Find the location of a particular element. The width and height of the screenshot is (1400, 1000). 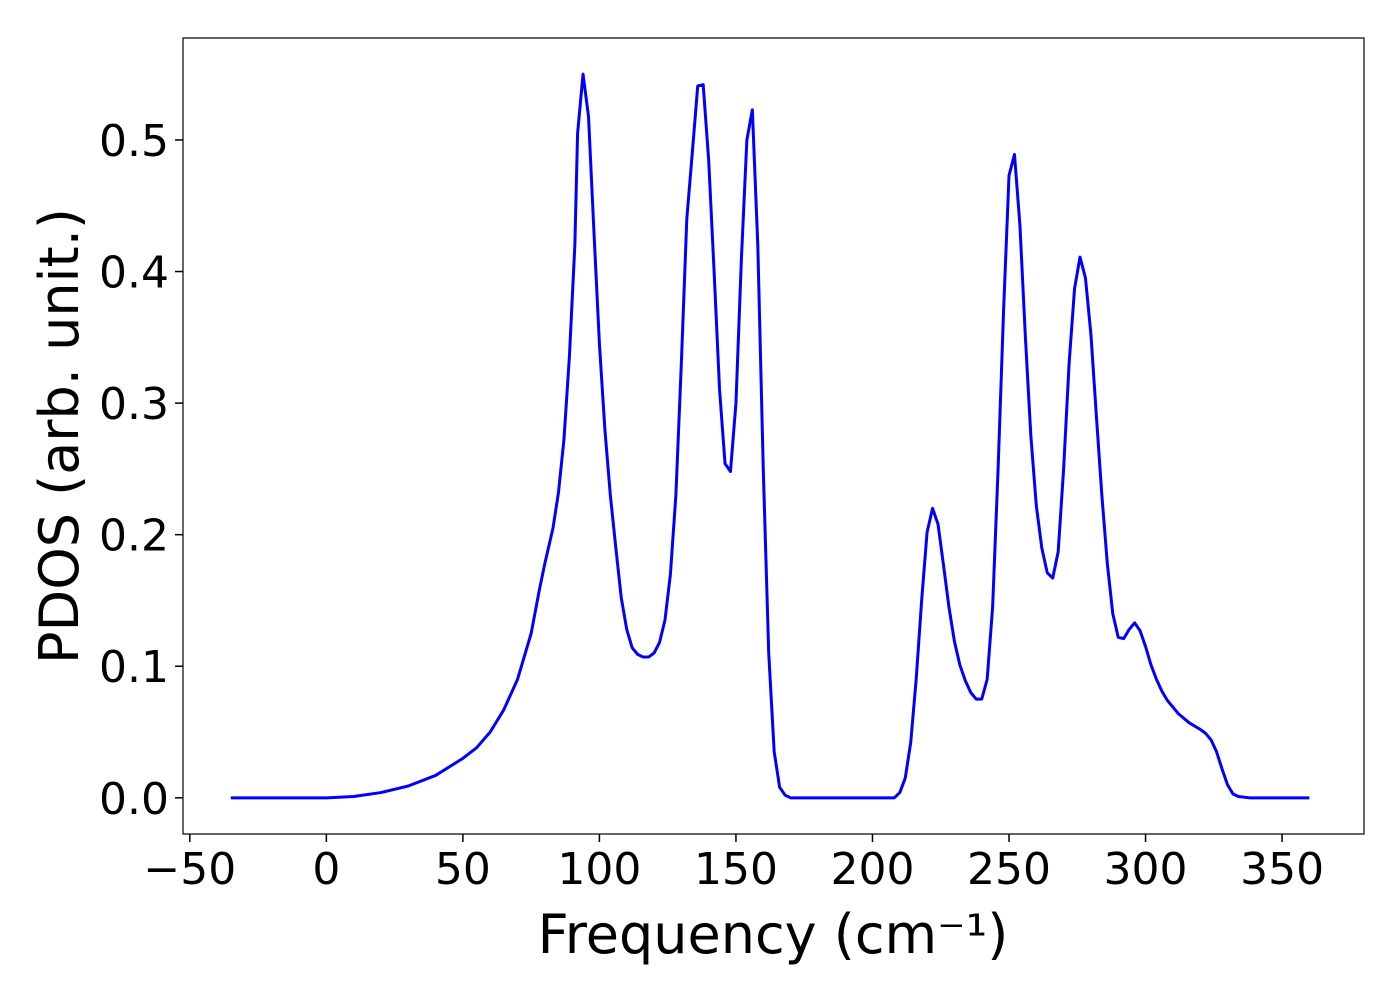

x-tick-label: 200 is located at coordinates (872, 869).